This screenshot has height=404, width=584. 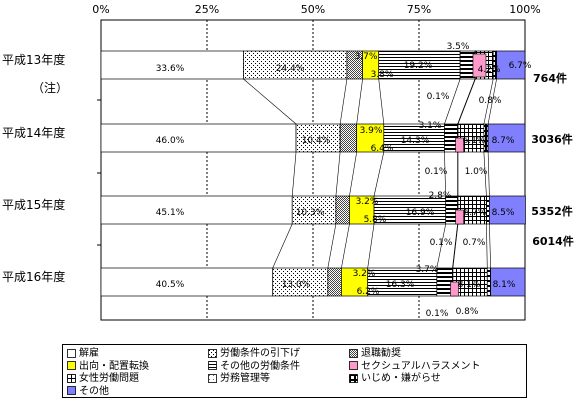 I want to click on x-tick-label: 25%, so click(x=207, y=9).